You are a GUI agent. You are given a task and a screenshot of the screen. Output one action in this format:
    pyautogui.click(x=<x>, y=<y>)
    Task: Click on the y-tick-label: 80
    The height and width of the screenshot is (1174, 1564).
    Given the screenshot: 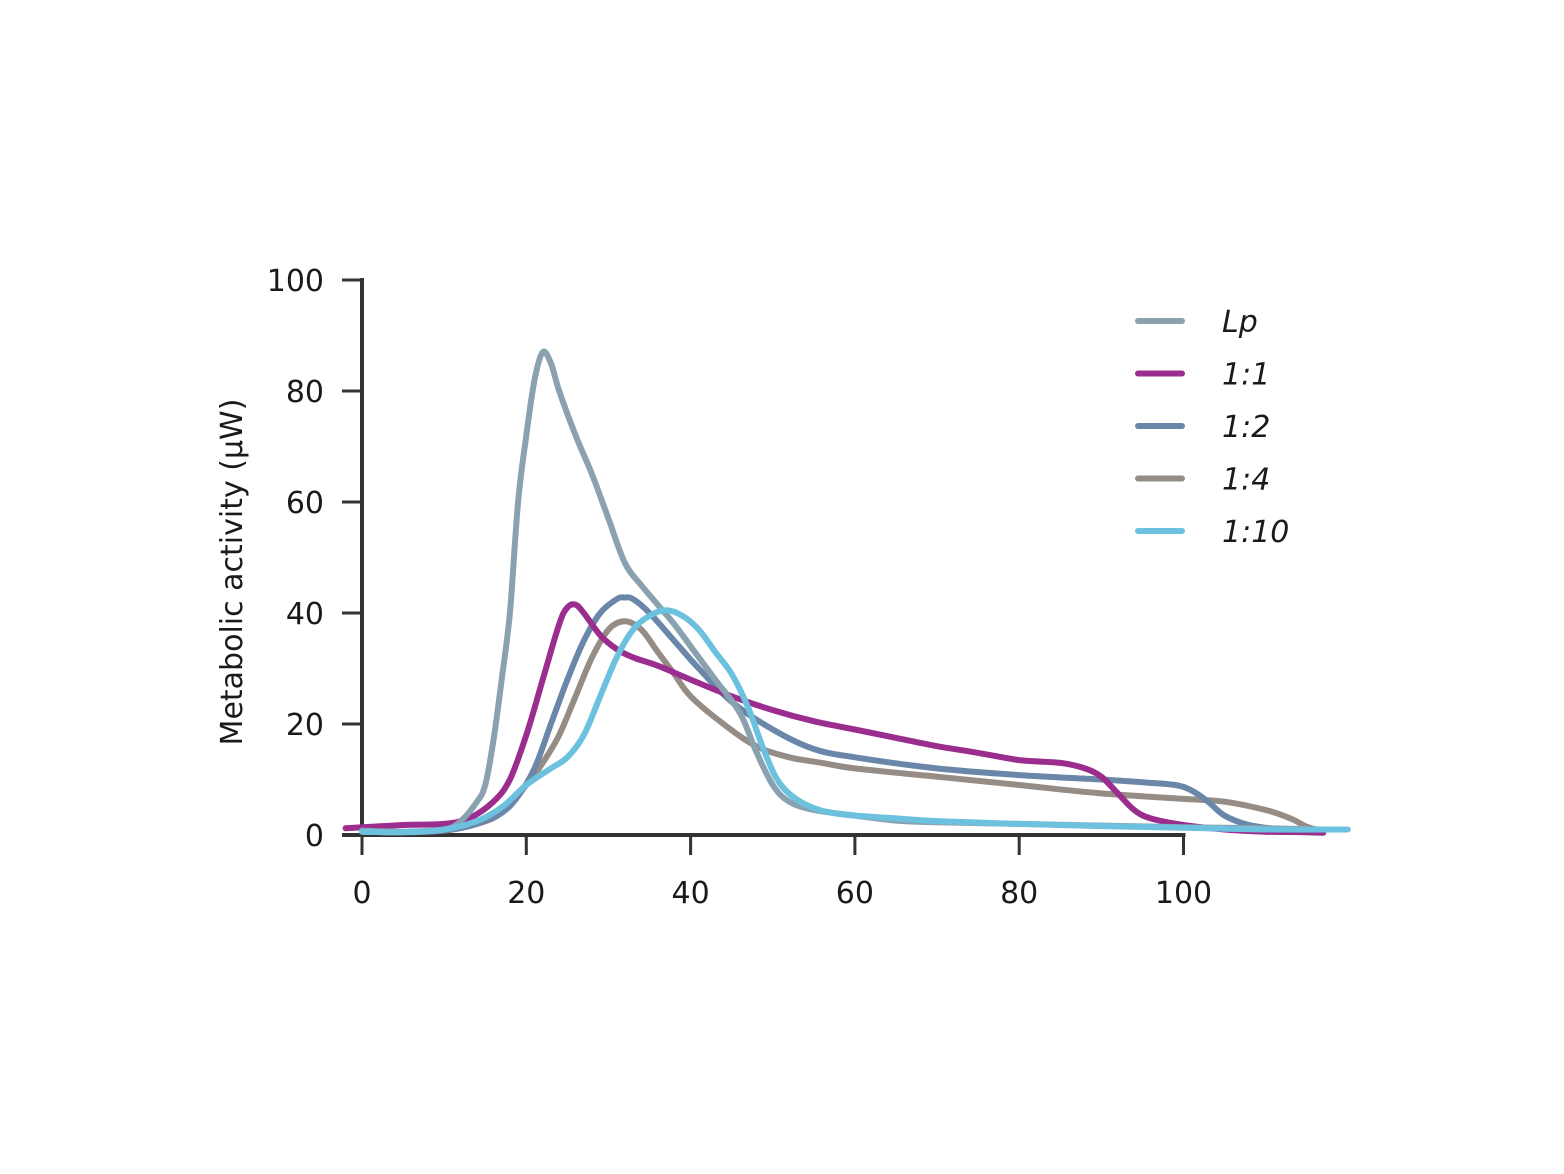 What is the action you would take?
    pyautogui.click(x=305, y=392)
    